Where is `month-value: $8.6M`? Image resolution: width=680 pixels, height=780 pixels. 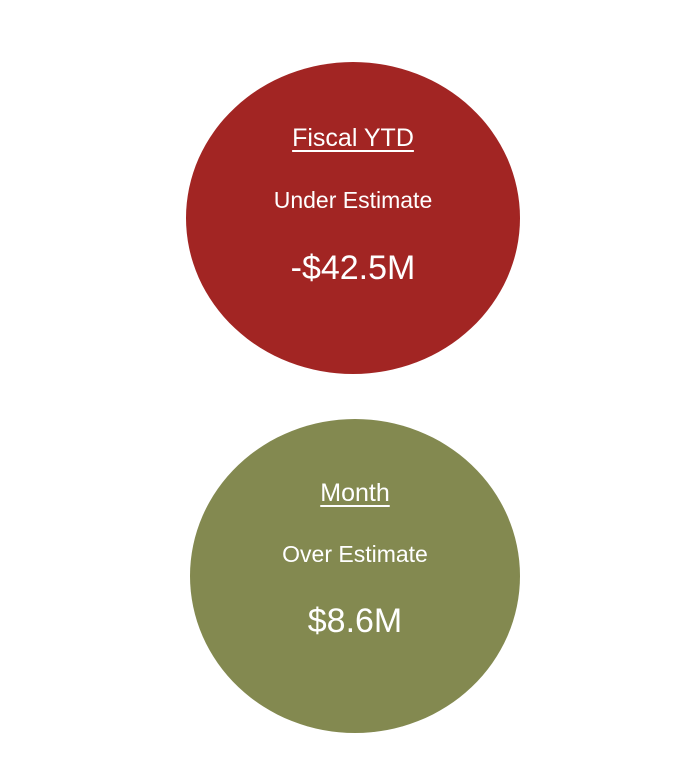 month-value: $8.6M is located at coordinates (355, 621).